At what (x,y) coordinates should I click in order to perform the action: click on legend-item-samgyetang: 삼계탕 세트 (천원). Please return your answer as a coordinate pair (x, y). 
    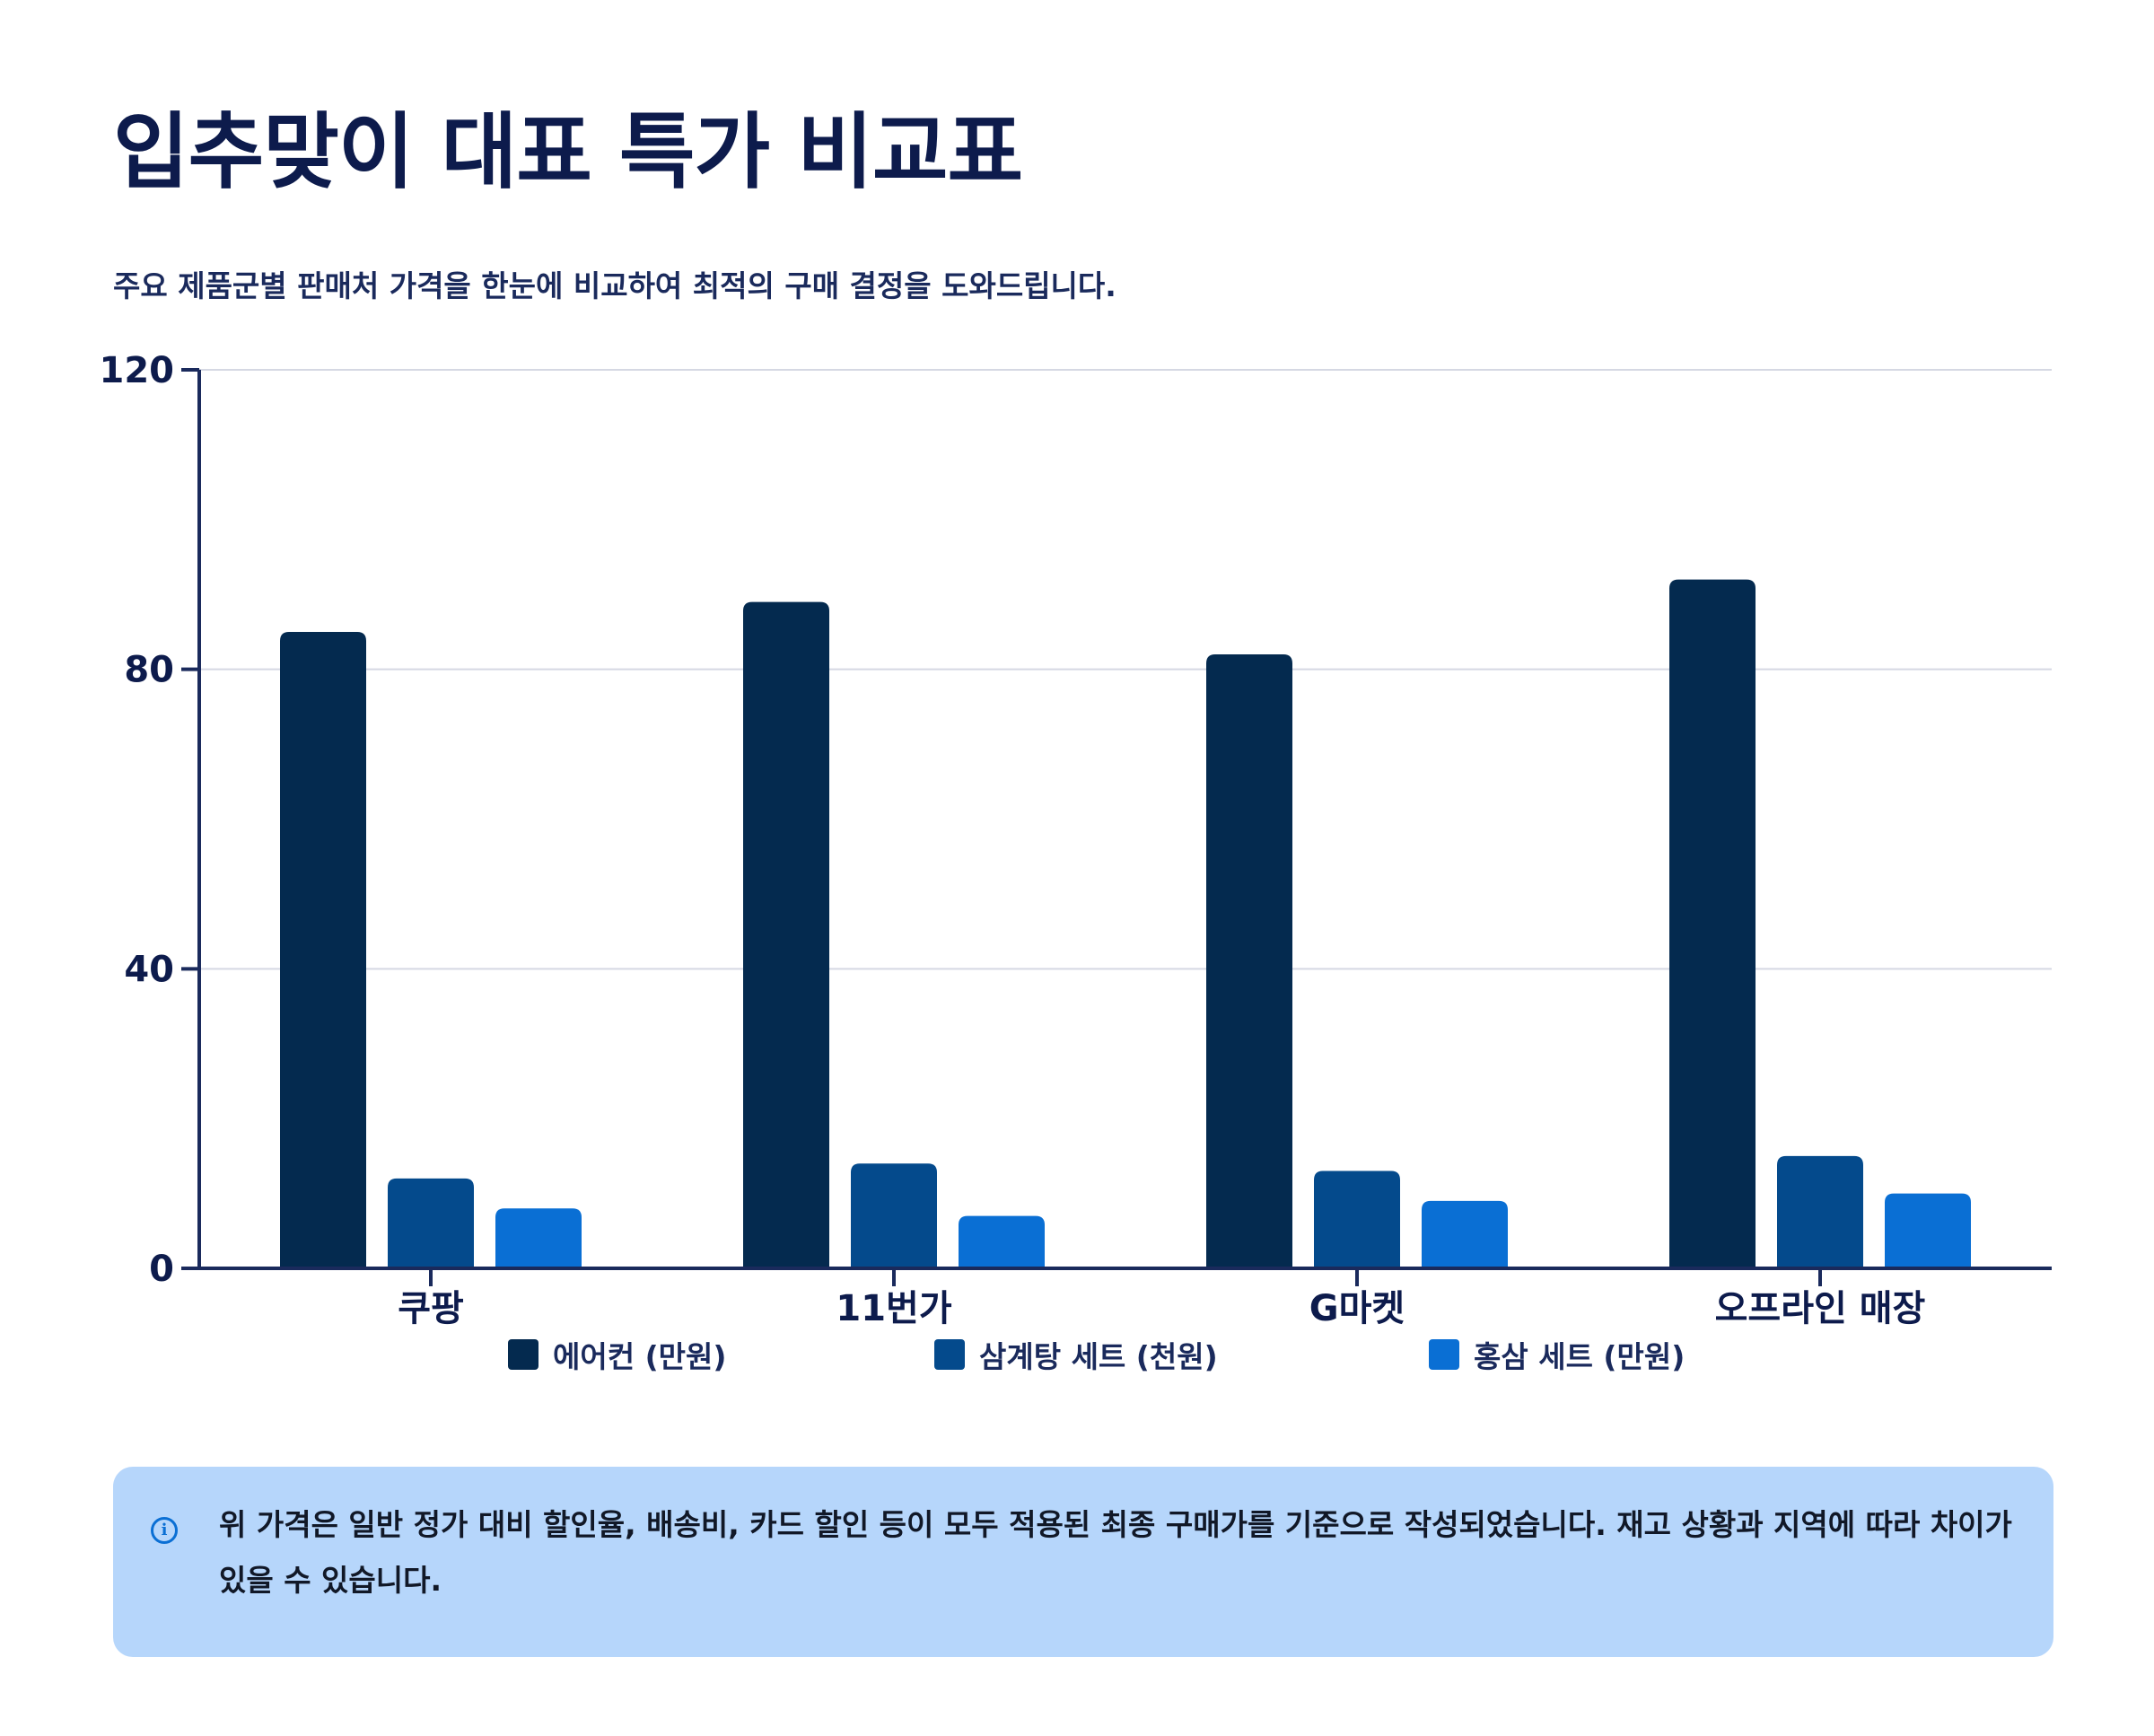
    Looking at the image, I should click on (1076, 1354).